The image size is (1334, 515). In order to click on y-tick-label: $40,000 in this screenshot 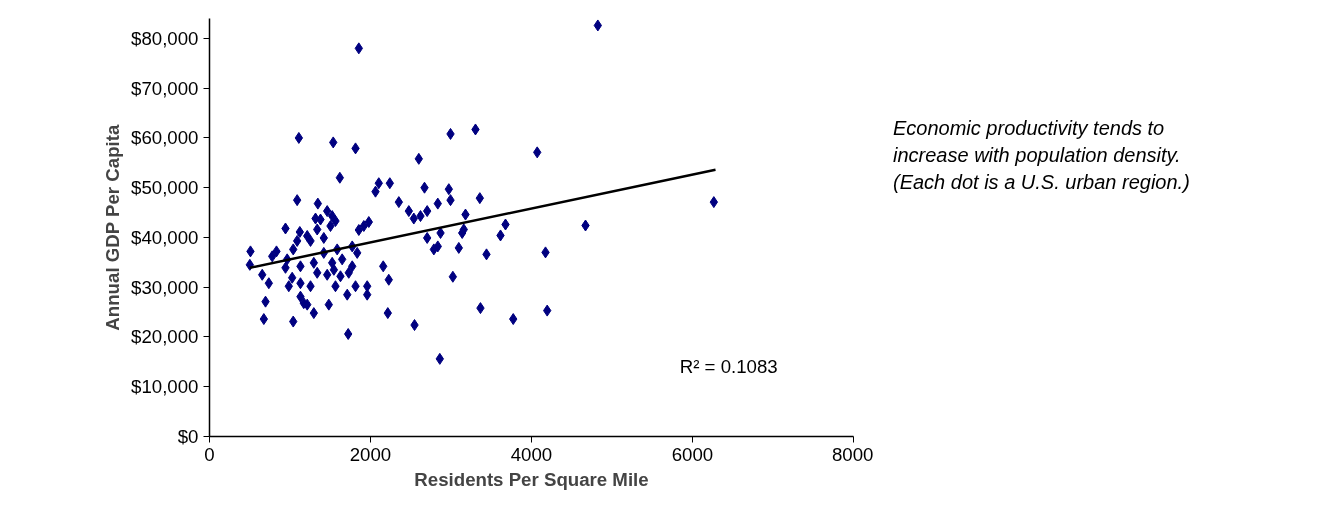, I will do `click(165, 237)`.